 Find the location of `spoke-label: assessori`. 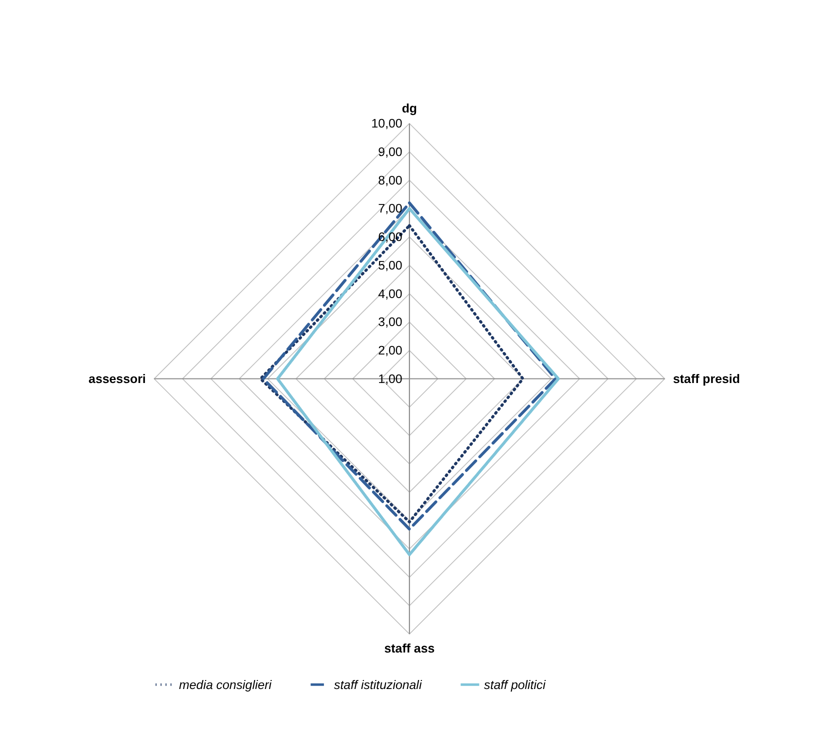

spoke-label: assessori is located at coordinates (117, 379).